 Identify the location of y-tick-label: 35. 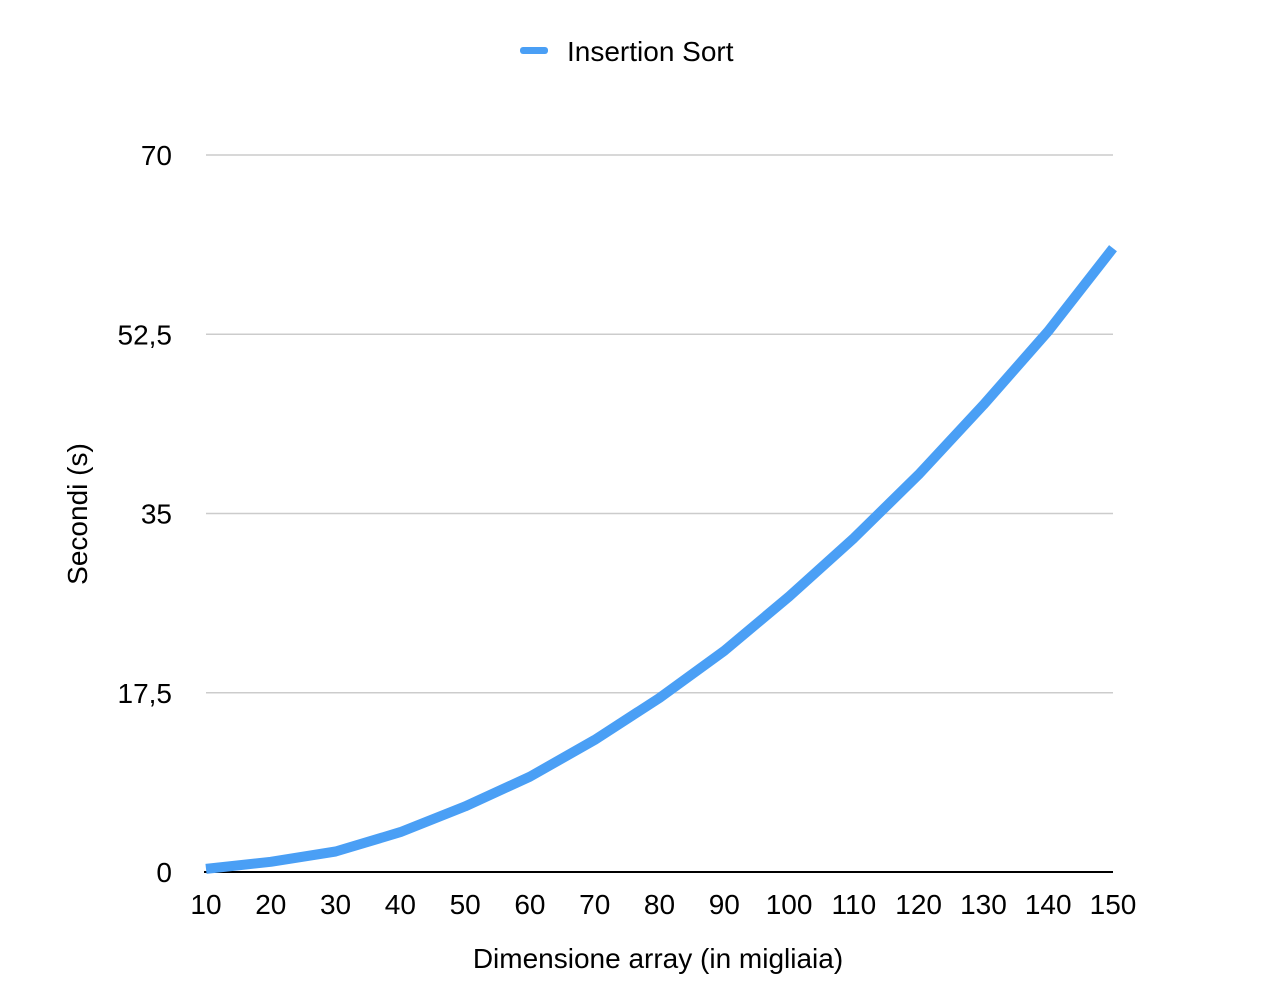
(156, 514).